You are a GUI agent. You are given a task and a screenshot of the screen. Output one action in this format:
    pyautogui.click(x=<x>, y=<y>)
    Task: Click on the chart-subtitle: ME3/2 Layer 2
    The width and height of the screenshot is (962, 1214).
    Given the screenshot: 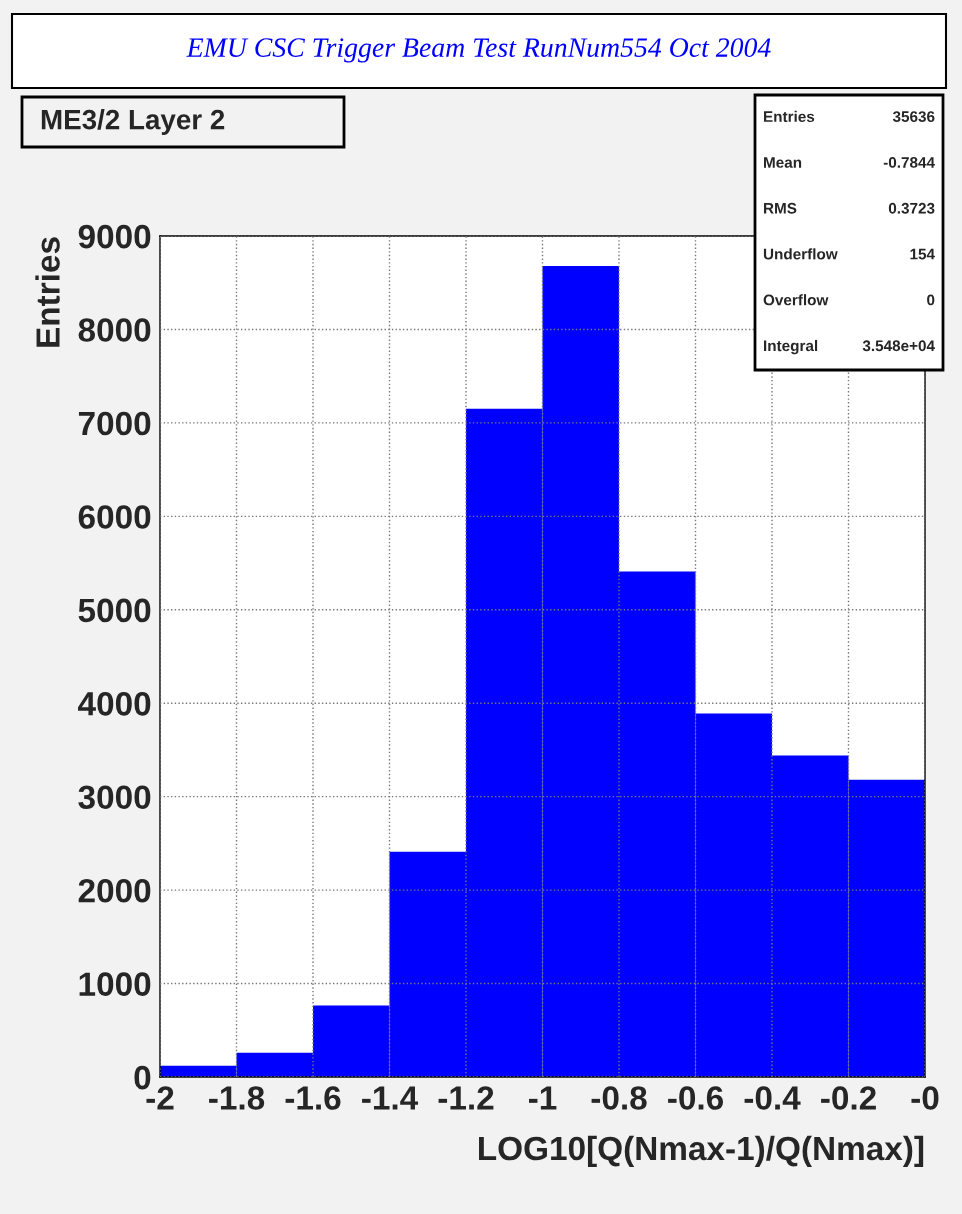 What is the action you would take?
    pyautogui.click(x=133, y=122)
    